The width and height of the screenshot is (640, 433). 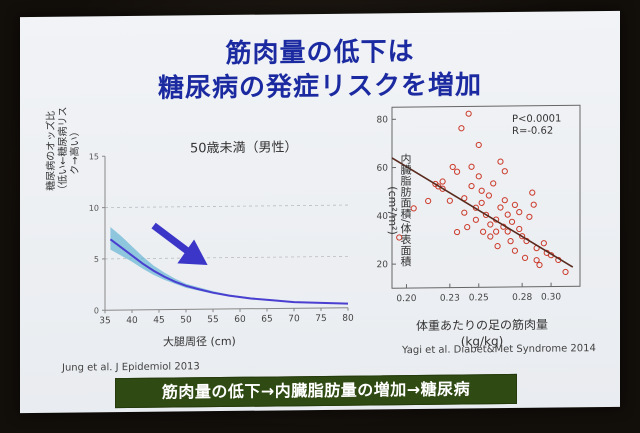 What do you see at coordinates (383, 265) in the screenshot?
I see `right-chart-y-tick-label: 20` at bounding box center [383, 265].